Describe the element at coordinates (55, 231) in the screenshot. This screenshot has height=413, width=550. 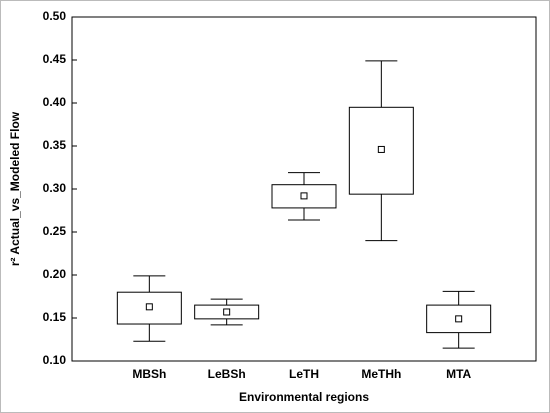
I see `y-tick-label: 0.25` at that location.